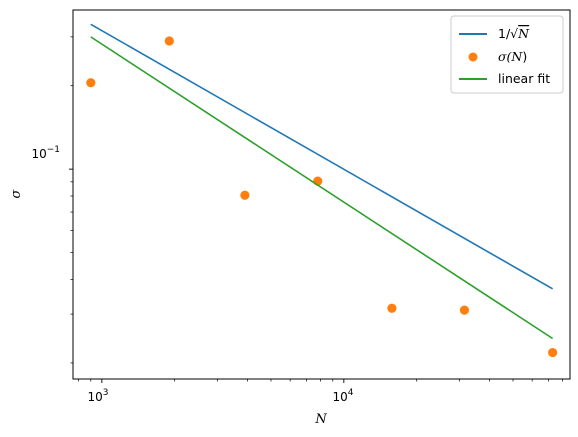 Image resolution: width=578 pixels, height=437 pixels. What do you see at coordinates (473, 57) in the screenshot?
I see `legend-handle-sigma` at bounding box center [473, 57].